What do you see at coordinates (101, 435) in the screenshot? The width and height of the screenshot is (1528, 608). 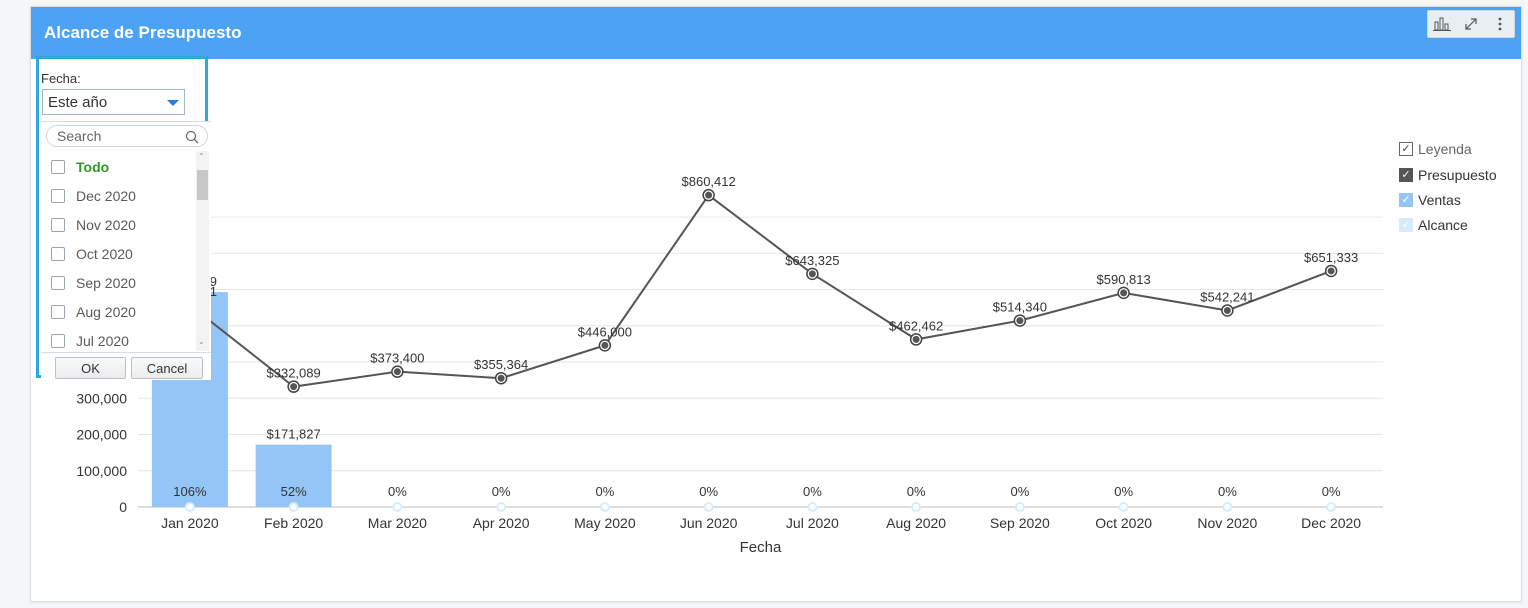 I see `y-tick-label: 200,000` at bounding box center [101, 435].